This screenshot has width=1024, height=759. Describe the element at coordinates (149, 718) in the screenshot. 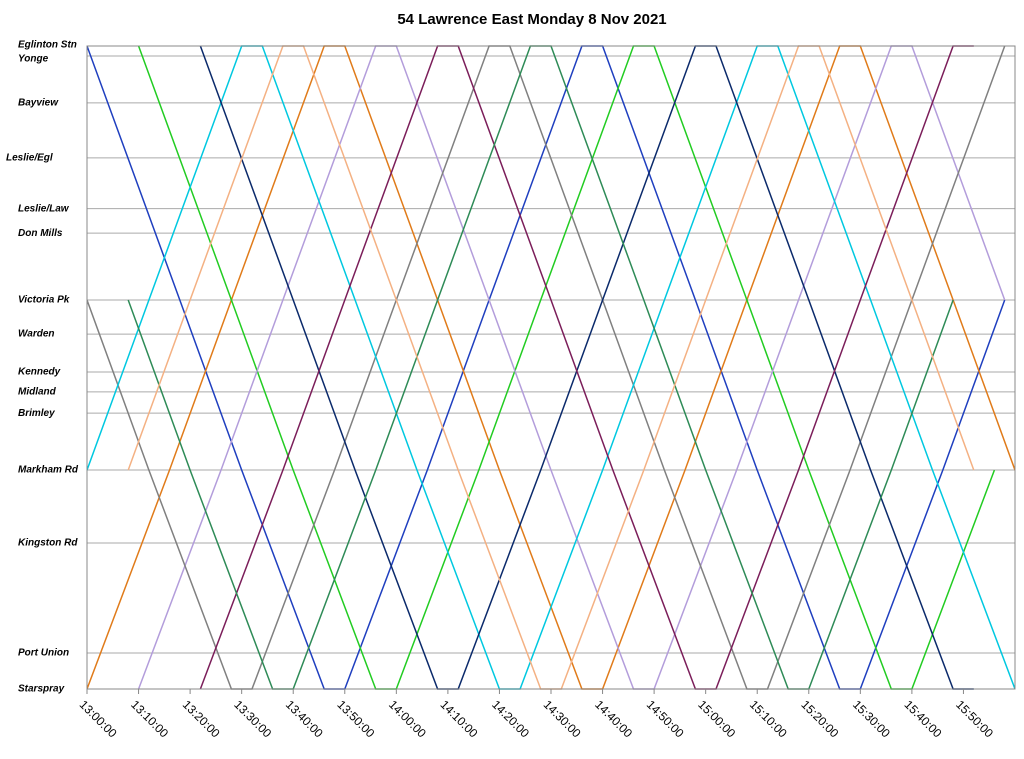

I see `x-tick-label: 13:10:00` at that location.